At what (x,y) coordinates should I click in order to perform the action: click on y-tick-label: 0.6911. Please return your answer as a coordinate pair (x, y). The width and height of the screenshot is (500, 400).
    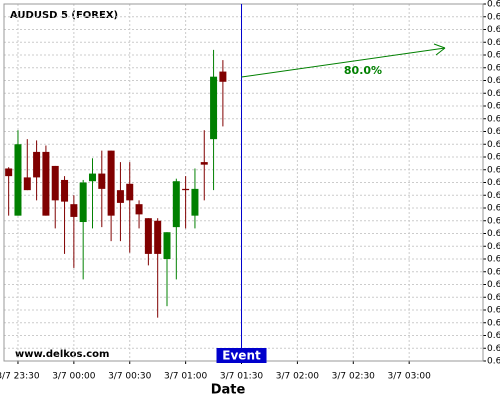
    Looking at the image, I should click on (493, 311).